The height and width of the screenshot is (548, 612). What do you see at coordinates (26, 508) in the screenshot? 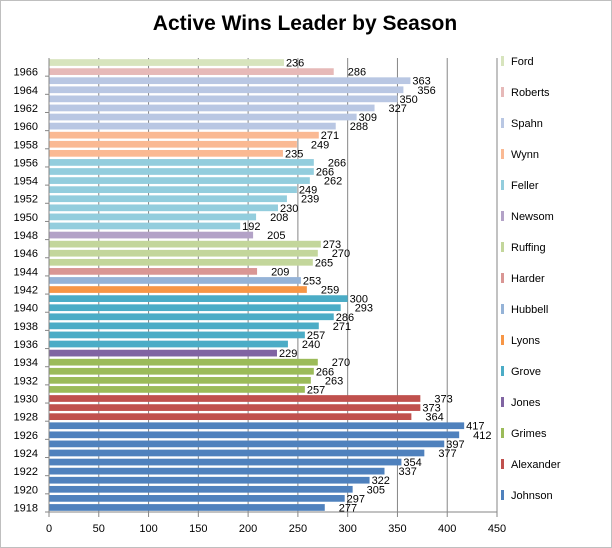
I see `y-tick-label: 1918` at bounding box center [26, 508].